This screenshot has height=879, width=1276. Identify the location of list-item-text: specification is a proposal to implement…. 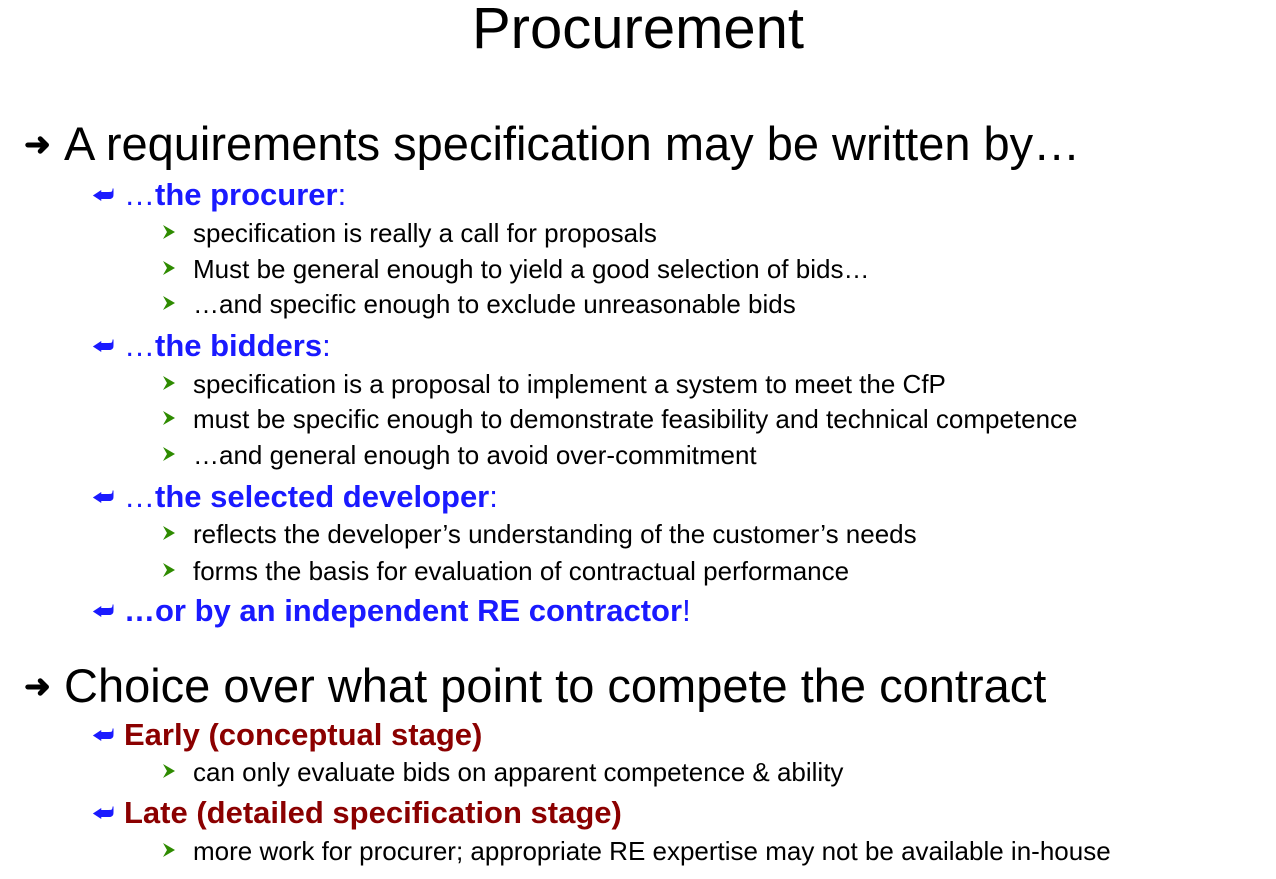
(569, 384).